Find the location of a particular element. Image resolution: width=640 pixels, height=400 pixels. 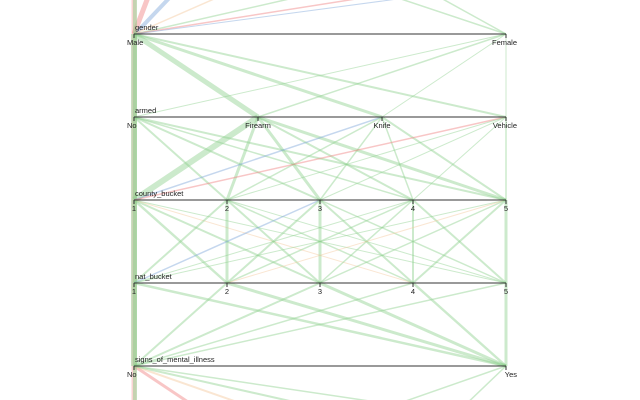

category-label: Yes is located at coordinates (511, 374).